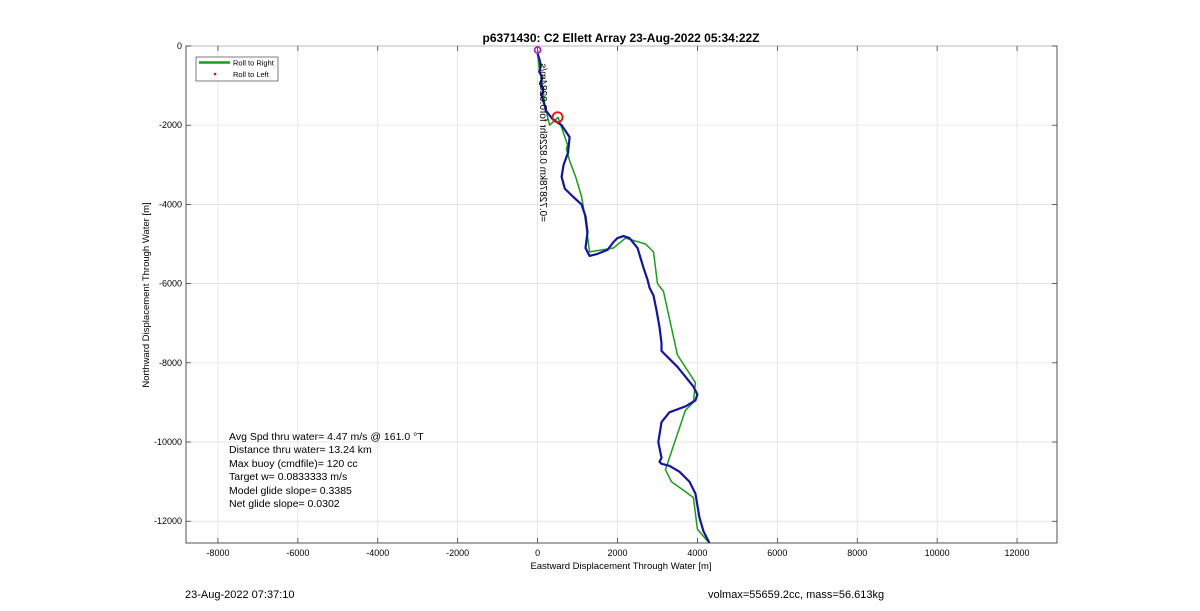 Image resolution: width=1200 pixels, height=611 pixels. Describe the element at coordinates (293, 464) in the screenshot. I see `stat-max-buoy: Max buoy (cmdfile)= 120 cc` at that location.